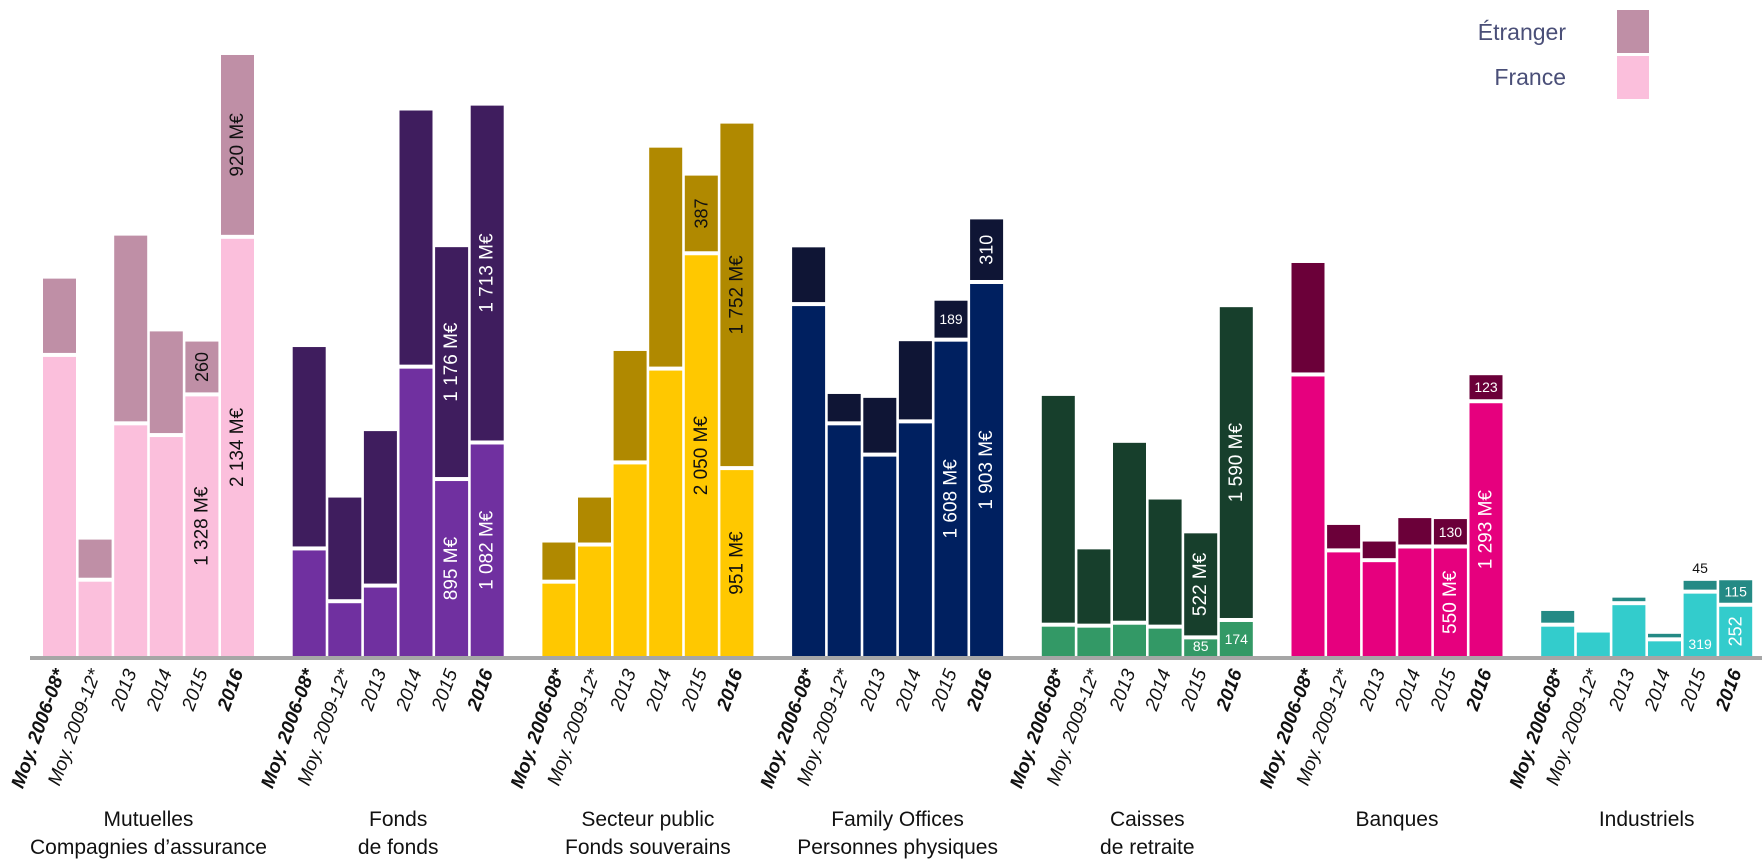 Image resolution: width=1762 pixels, height=859 pixels. I want to click on data-label-family-offices-2016-etranger: 310, so click(987, 250).